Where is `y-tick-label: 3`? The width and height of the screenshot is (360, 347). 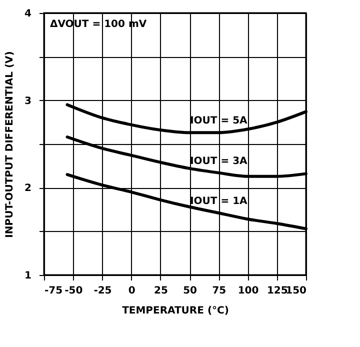 y-tick-label: 3 is located at coordinates (28, 101).